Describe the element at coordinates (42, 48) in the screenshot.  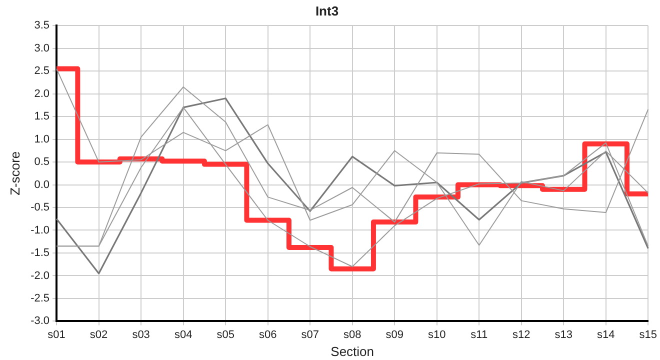
I see `y-tick-label: 3.0` at that location.